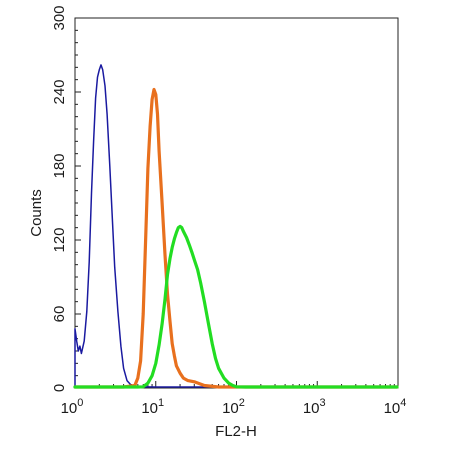  Describe the element at coordinates (36, 213) in the screenshot. I see `y-axis-label: Counts` at that location.